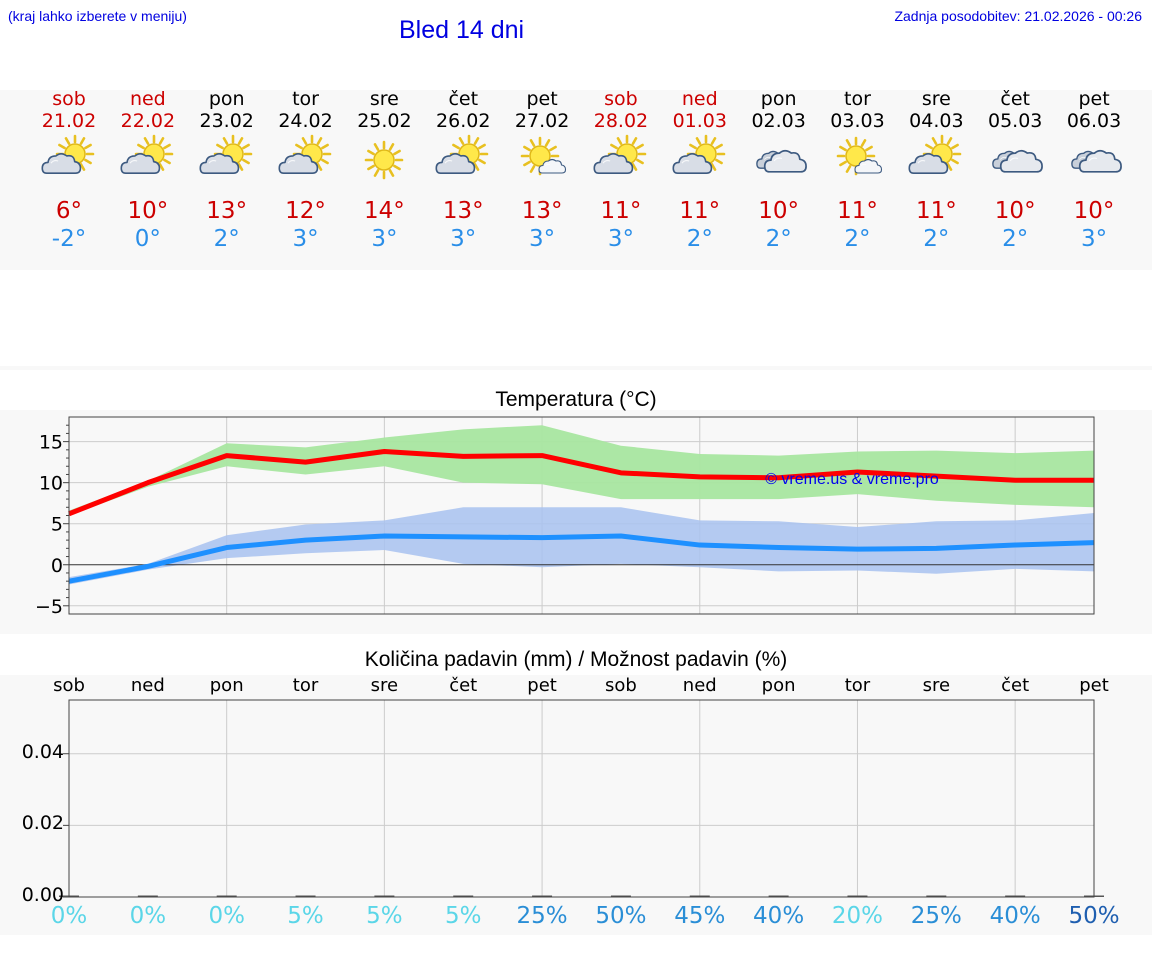  What do you see at coordinates (1018, 16) in the screenshot?
I see `last-update: Zadnja posodobitev: 21.02.2026 - 00:26` at bounding box center [1018, 16].